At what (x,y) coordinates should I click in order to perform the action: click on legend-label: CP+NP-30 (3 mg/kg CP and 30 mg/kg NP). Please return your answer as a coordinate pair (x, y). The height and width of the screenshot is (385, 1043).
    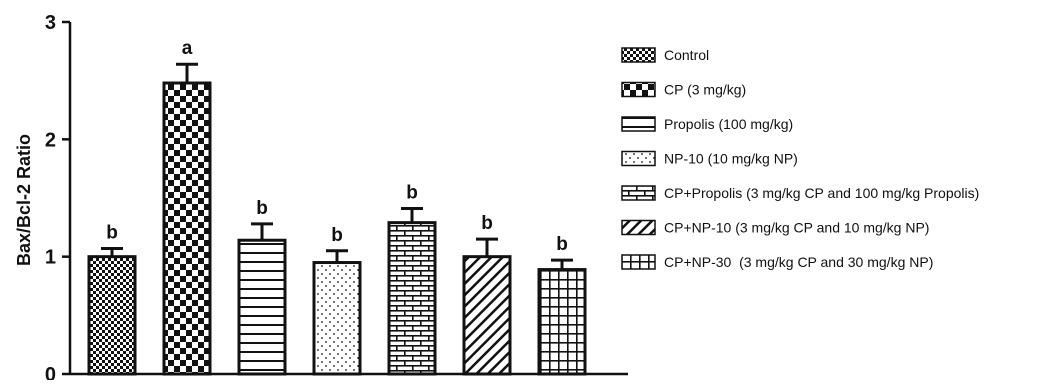
    Looking at the image, I should click on (798, 262).